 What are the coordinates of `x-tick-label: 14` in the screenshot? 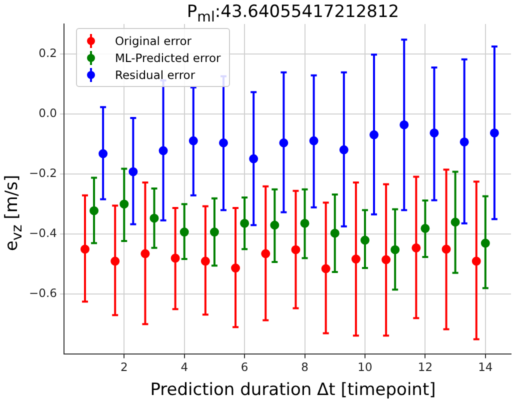 It's located at (485, 367).